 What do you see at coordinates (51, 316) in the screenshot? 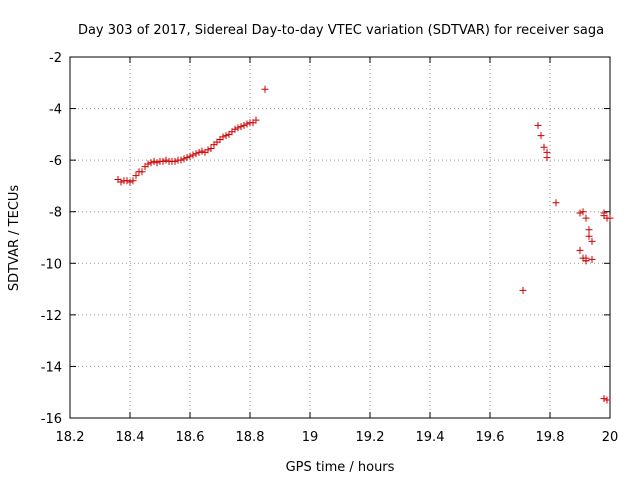
I see `y-tick-label: -12` at bounding box center [51, 316].